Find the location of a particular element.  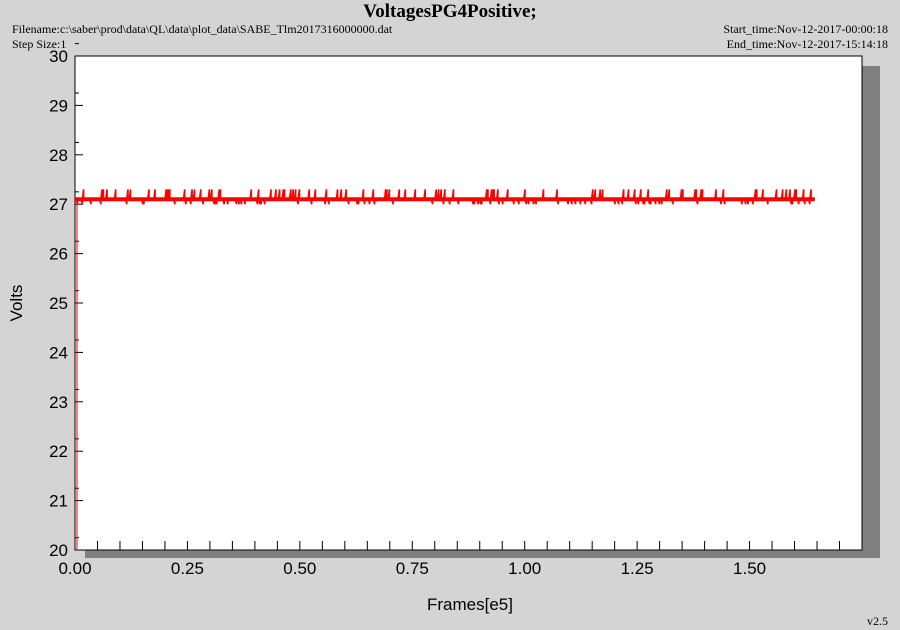

x-tick-label: 0.50 is located at coordinates (299, 568).